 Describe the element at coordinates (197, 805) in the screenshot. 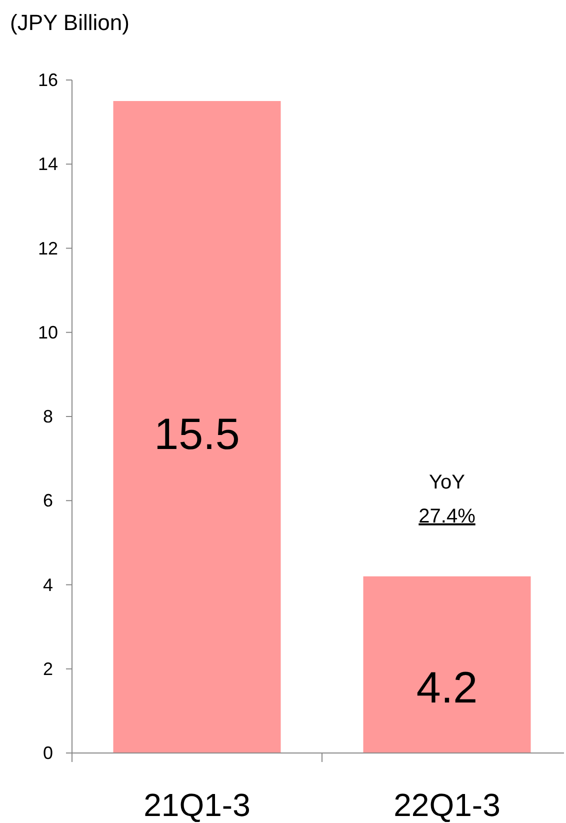

I see `x-tick-label: 21Q1-3` at that location.